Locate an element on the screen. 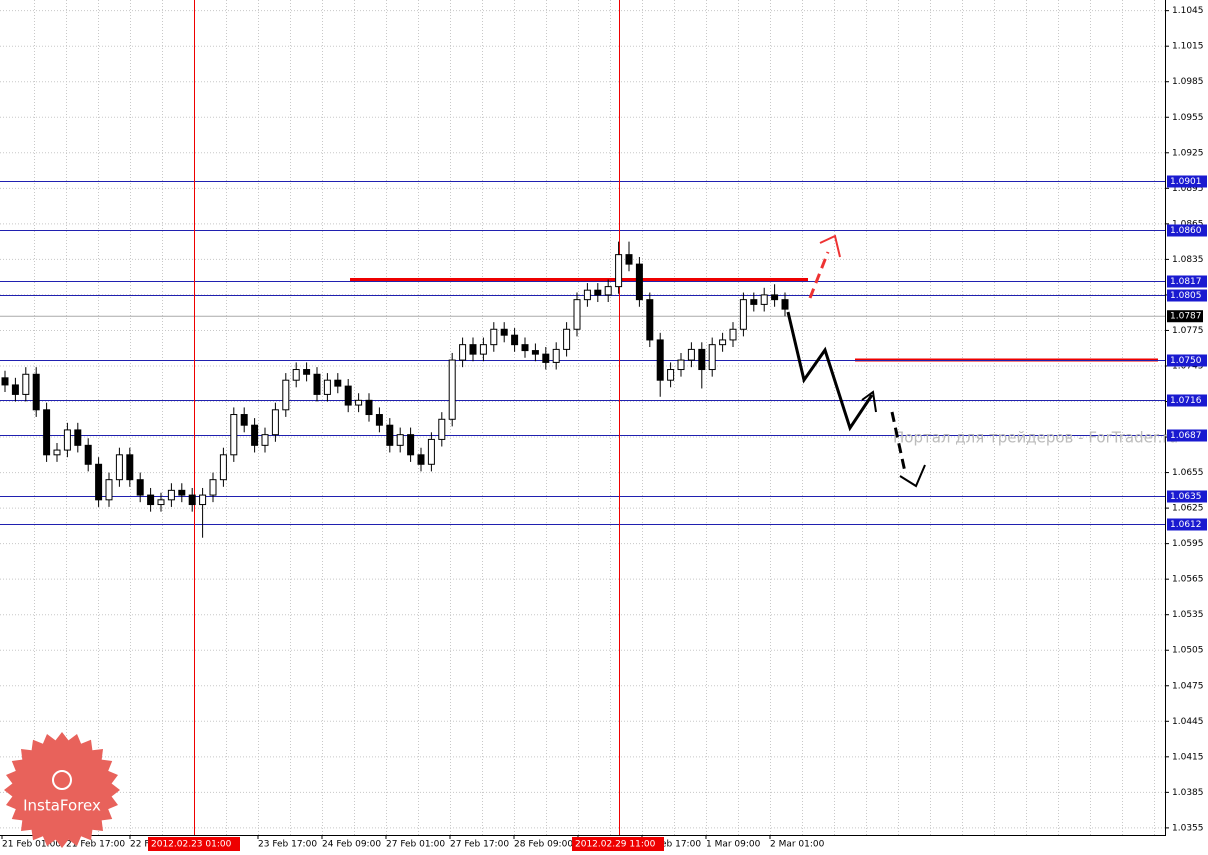 The height and width of the screenshot is (855, 1208). current-price-box is located at coordinates (1185, 316).